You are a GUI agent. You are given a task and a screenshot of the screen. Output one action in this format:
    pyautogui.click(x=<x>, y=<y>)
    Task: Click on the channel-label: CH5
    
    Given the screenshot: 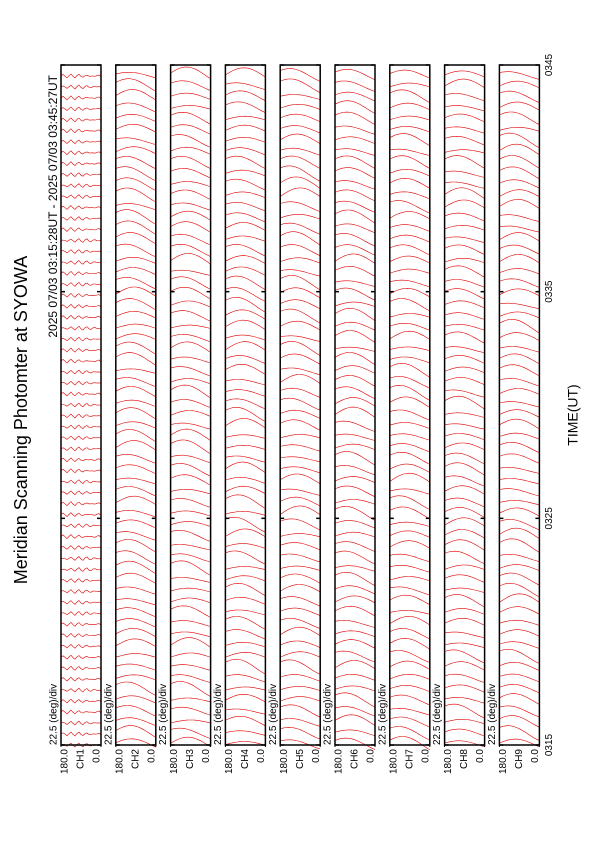 What is the action you would take?
    pyautogui.click(x=300, y=759)
    